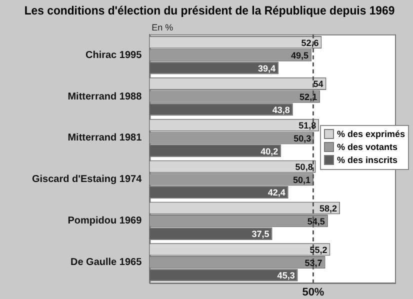 The image size is (413, 299). What do you see at coordinates (318, 84) in the screenshot?
I see `data-label: 54` at bounding box center [318, 84].